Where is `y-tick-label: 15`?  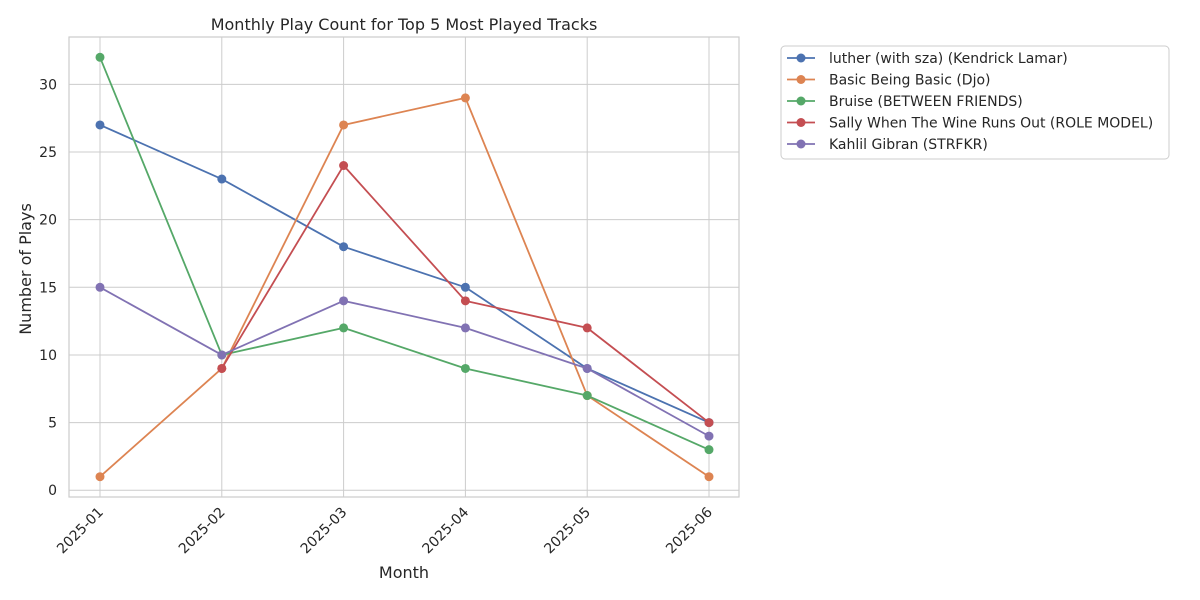
y-tick-label: 15 is located at coordinates (48, 288).